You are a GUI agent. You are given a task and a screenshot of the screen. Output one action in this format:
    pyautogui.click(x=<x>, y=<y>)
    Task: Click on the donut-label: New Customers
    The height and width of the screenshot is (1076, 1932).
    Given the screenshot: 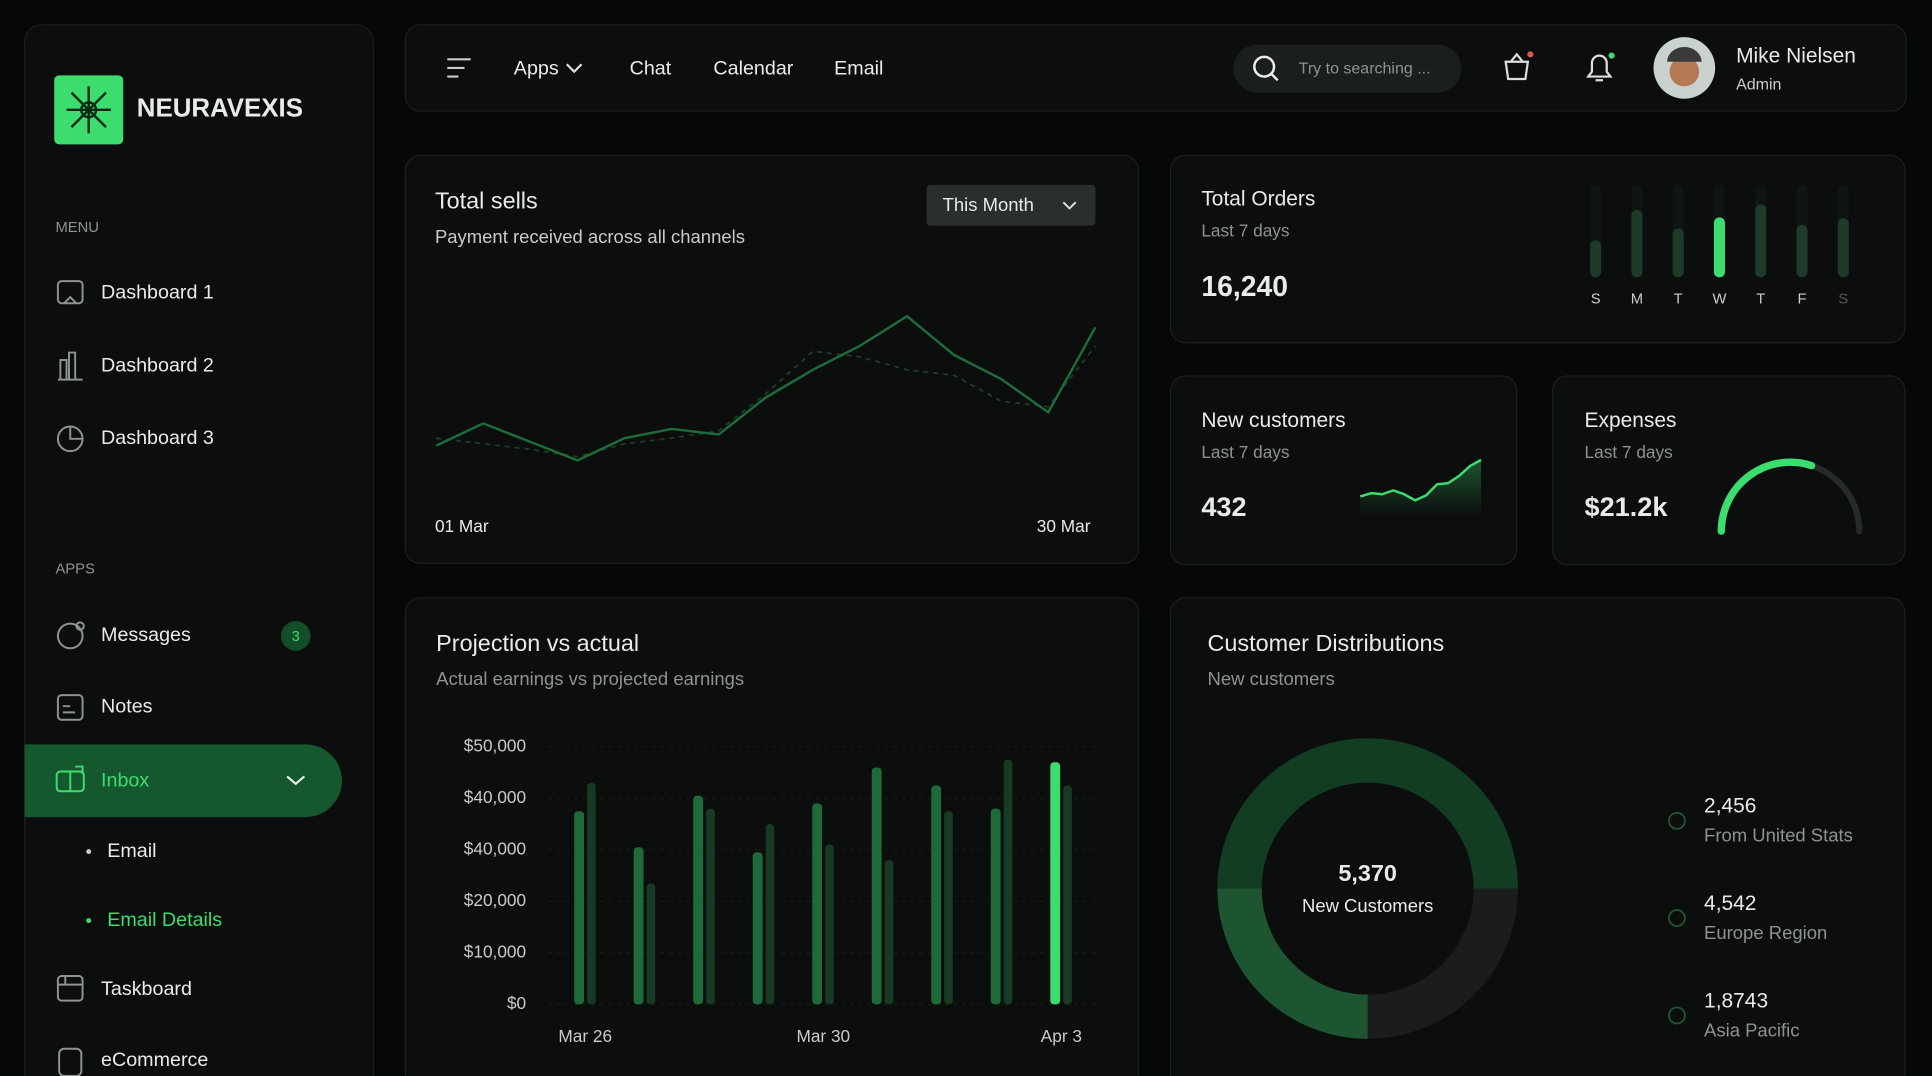 What is the action you would take?
    pyautogui.click(x=1367, y=905)
    